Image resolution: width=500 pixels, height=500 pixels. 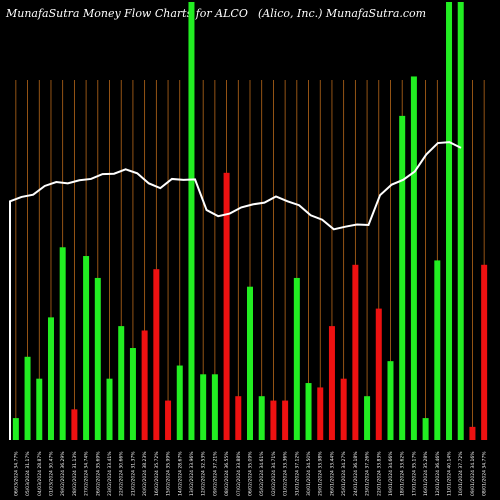 What do you see at coordinates (169, 473) in the screenshot?
I see `x-tick-label: 15/02/2024 35.99%` at bounding box center [169, 473].